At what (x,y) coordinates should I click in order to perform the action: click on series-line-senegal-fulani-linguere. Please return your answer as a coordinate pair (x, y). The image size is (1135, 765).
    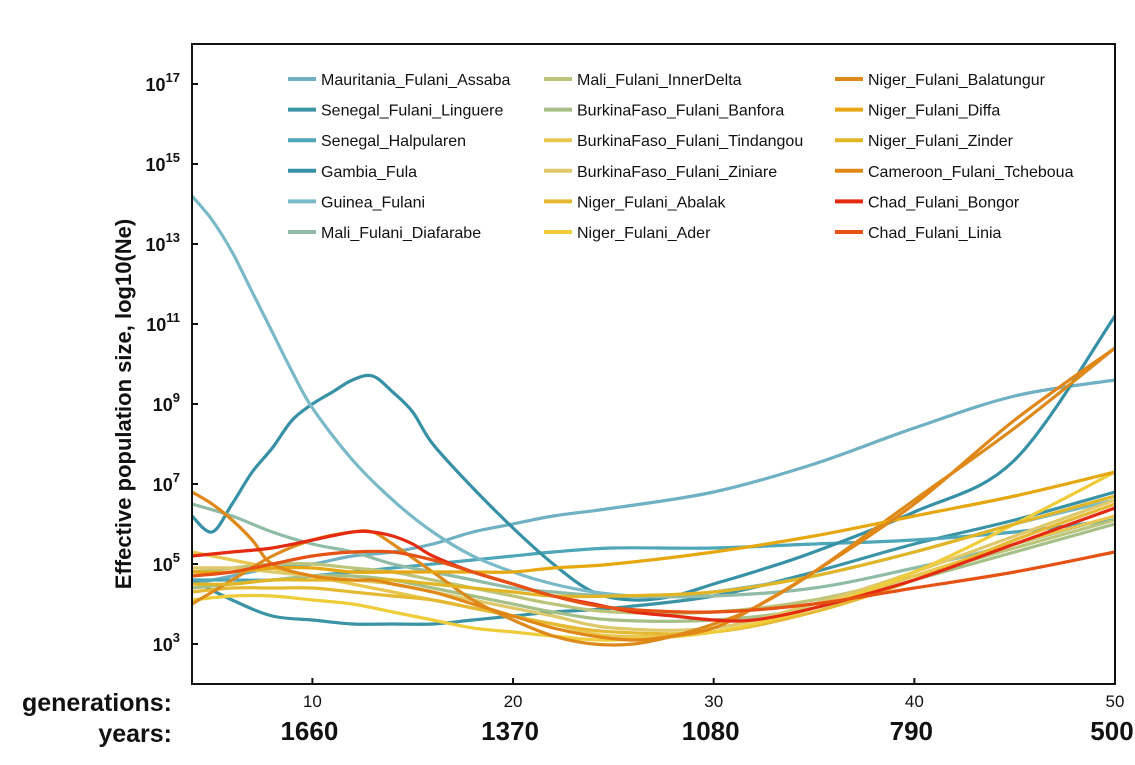
    Looking at the image, I should click on (653, 558).